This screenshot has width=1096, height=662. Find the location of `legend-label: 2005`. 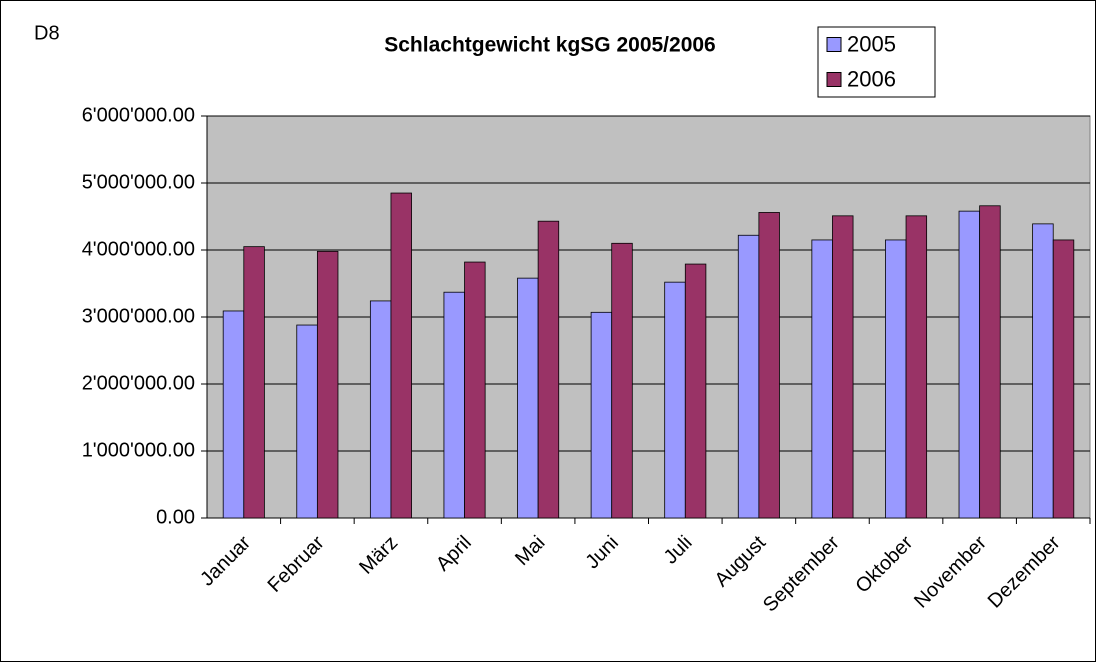

legend-label: 2005 is located at coordinates (871, 43).